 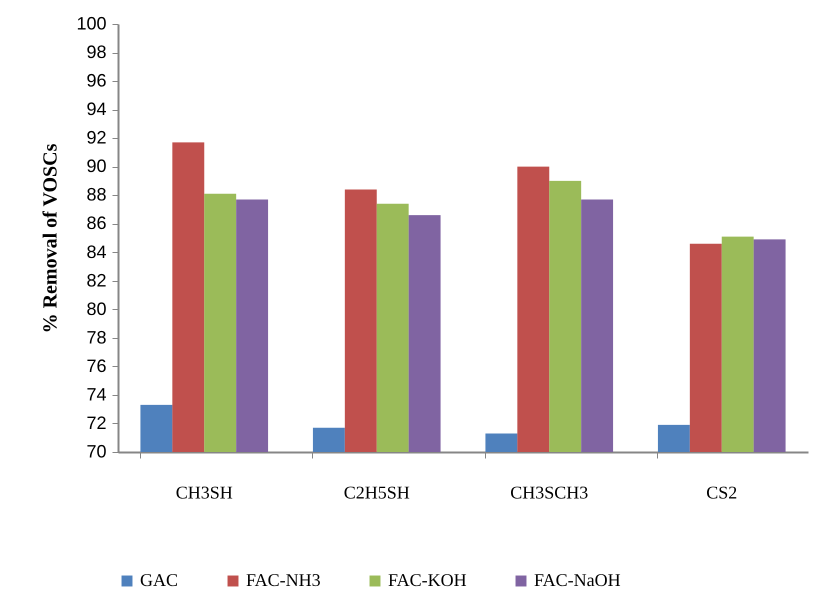 What do you see at coordinates (50, 238) in the screenshot?
I see `y-axis-title: % Removal of VOSCs` at bounding box center [50, 238].